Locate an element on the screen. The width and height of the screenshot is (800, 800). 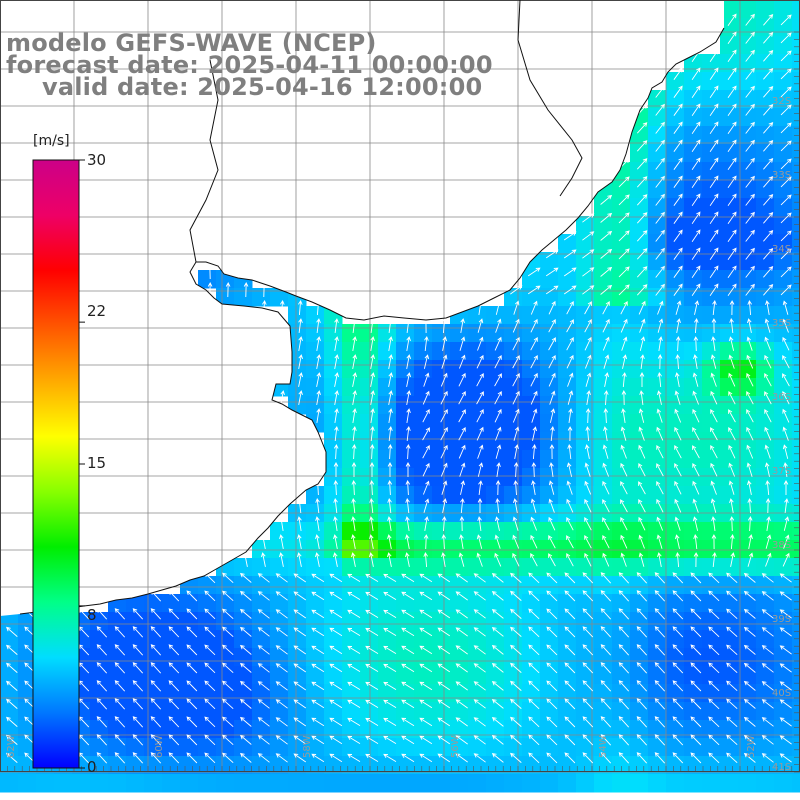
latitude-label: 38S is located at coordinates (781, 545).